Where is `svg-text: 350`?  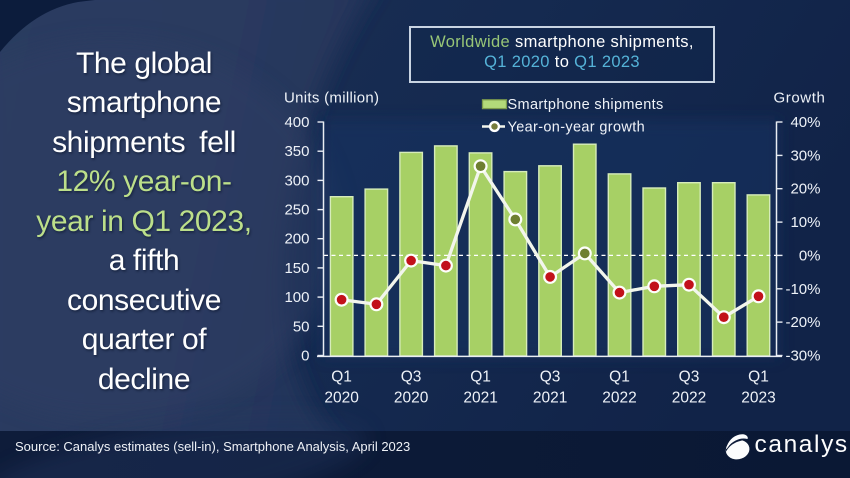 svg-text: 350 is located at coordinates (296, 151).